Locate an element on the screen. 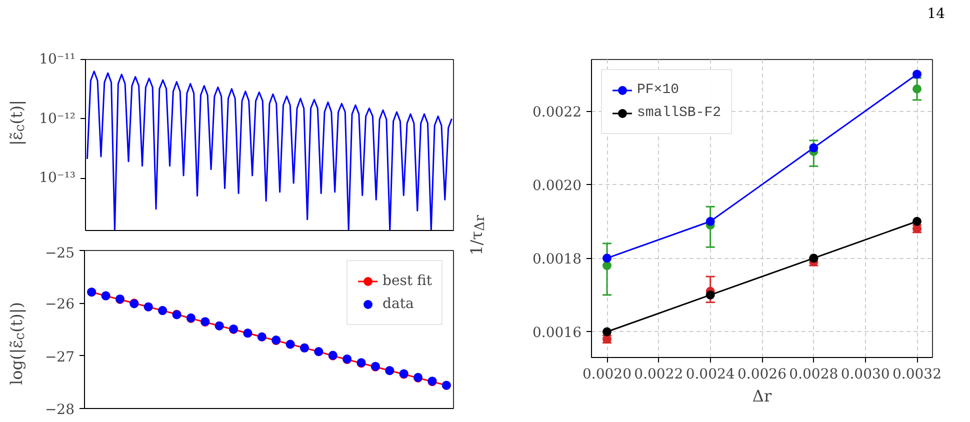  x-axis-title: Δr is located at coordinates (762, 396).